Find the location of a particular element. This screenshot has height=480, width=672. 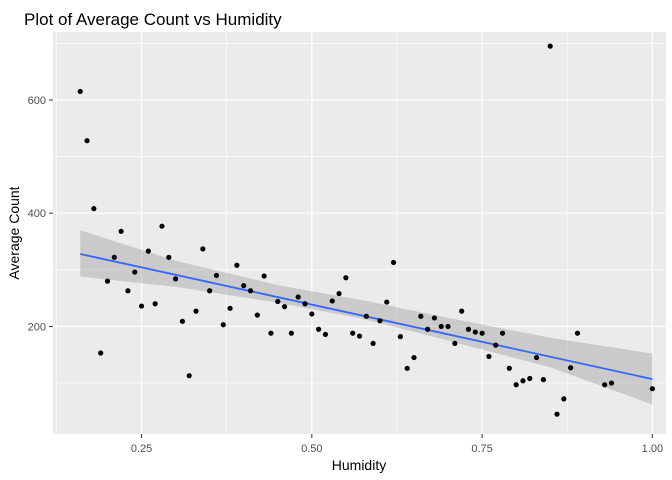

x-axis-ticks: 0.25 0.50 0.75 1.00 is located at coordinates (397, 444).